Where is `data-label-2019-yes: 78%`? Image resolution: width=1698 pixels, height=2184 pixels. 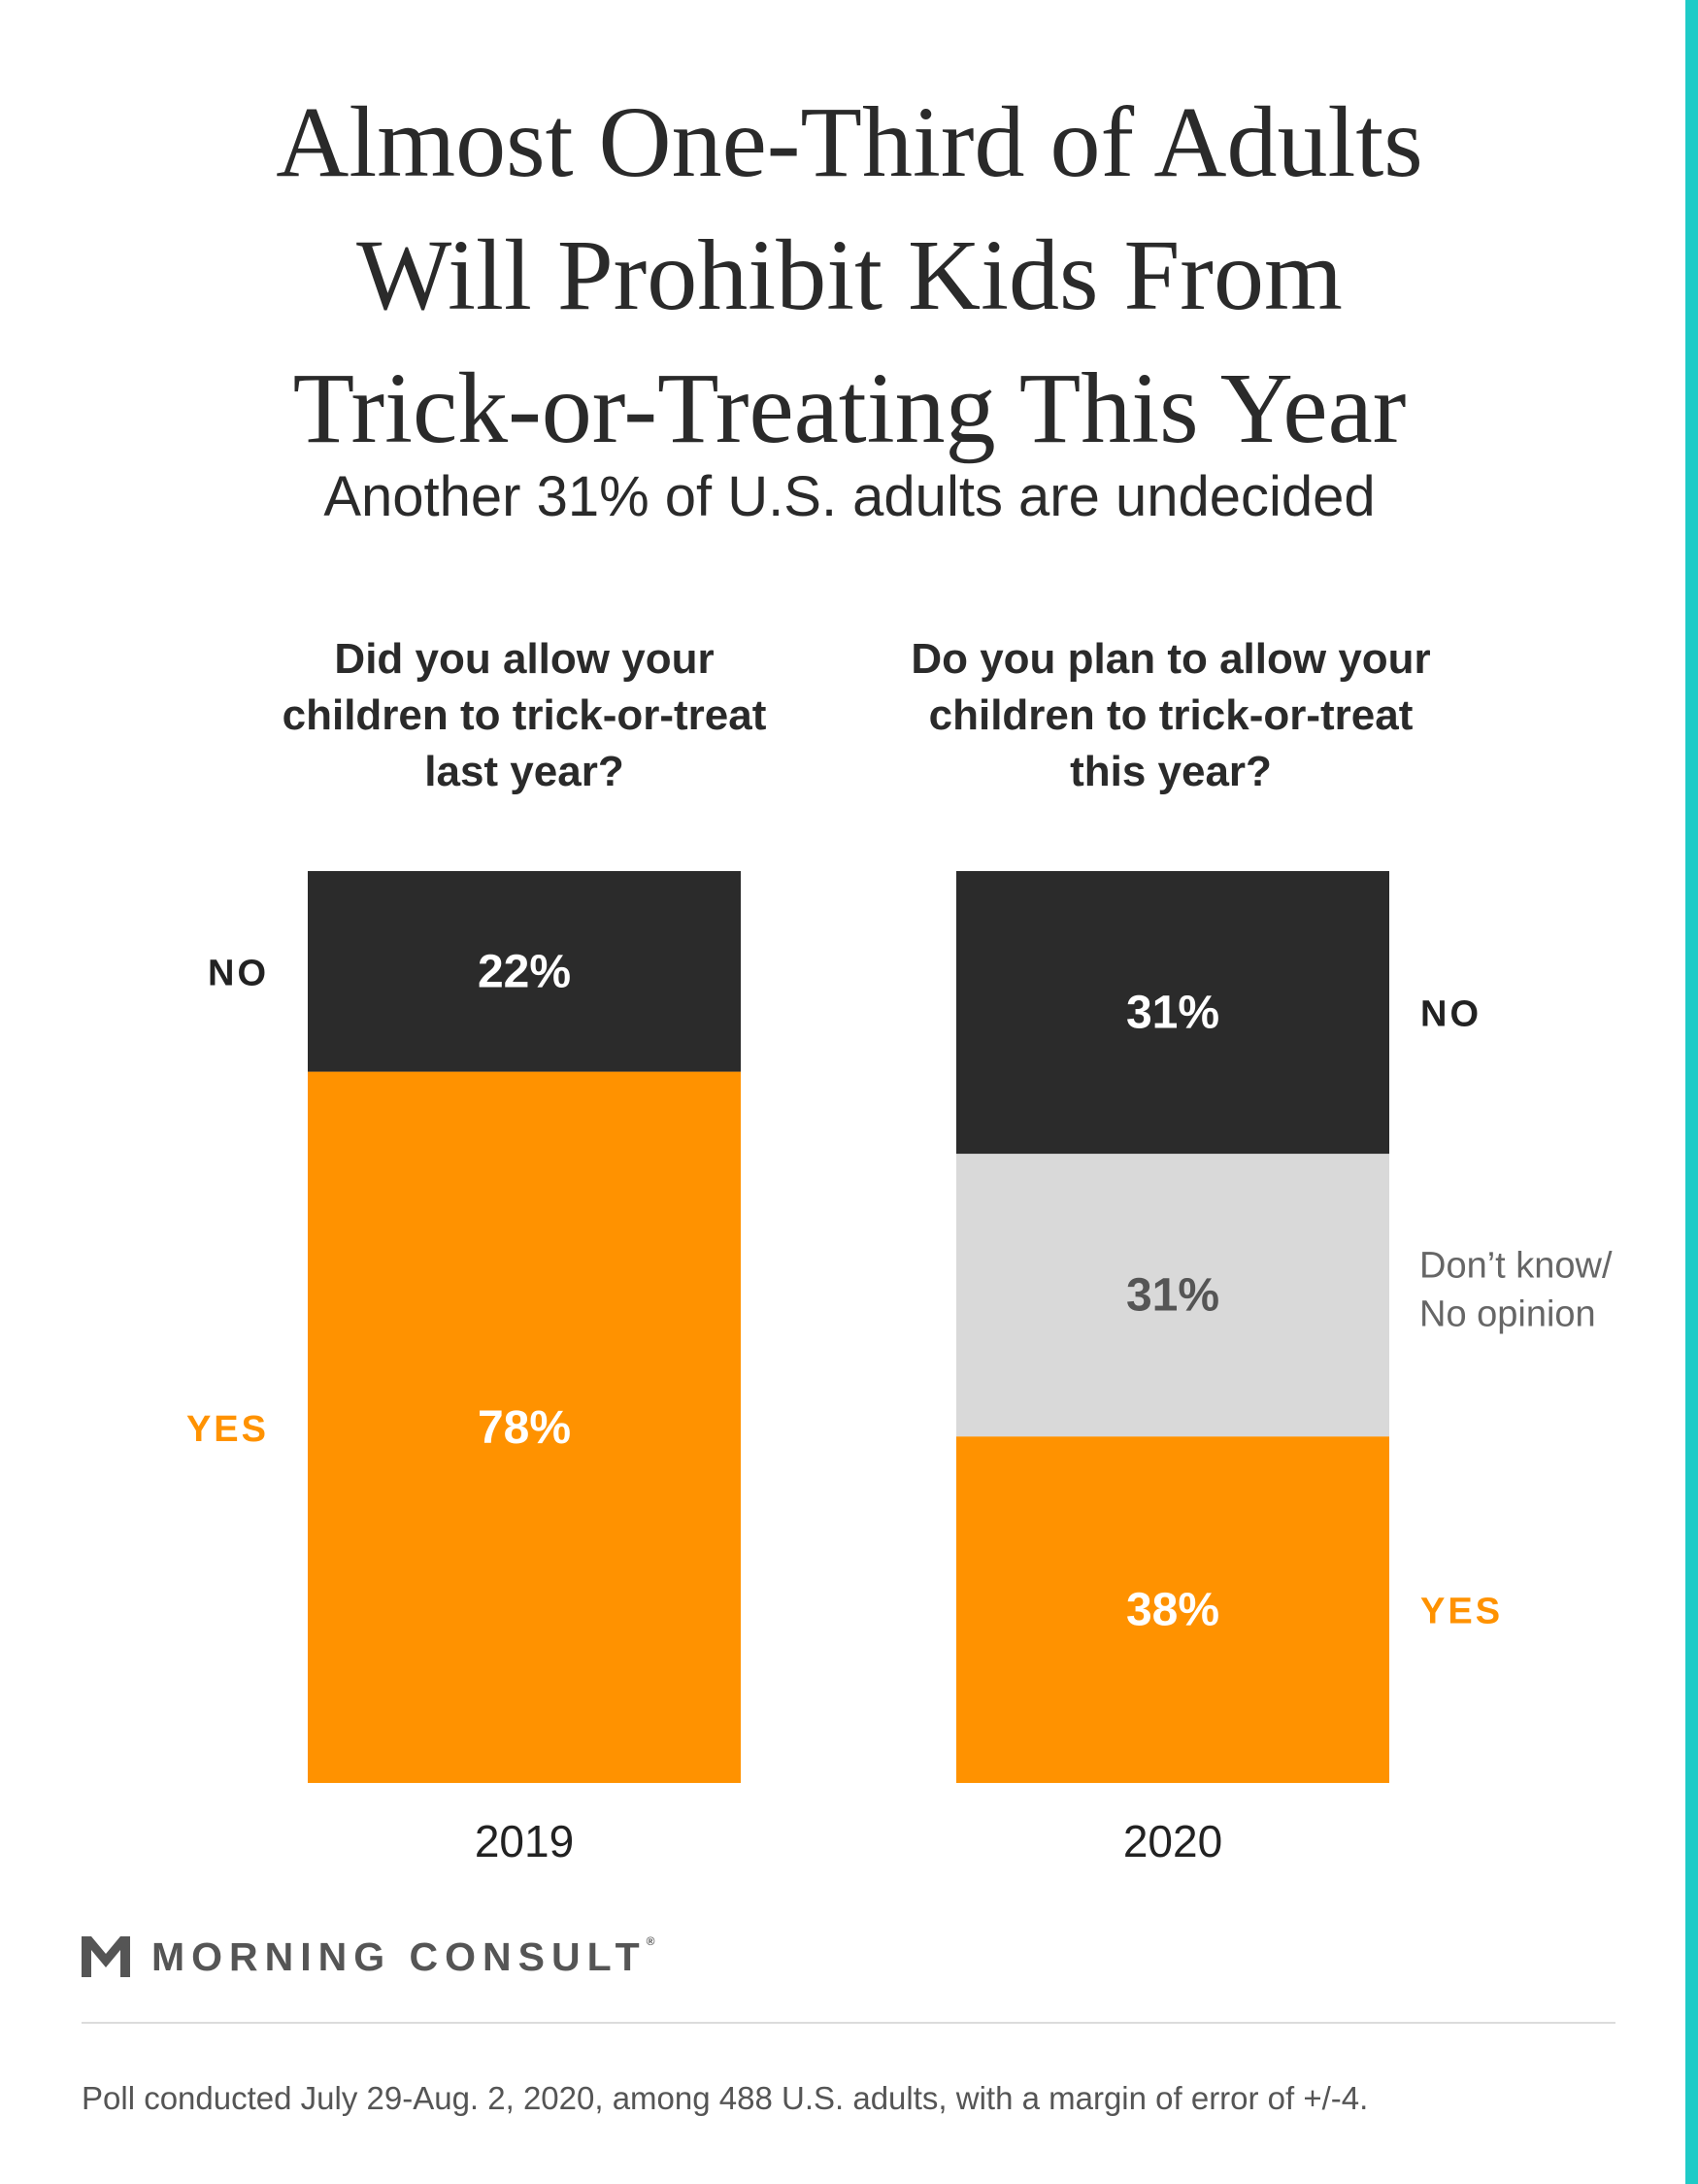
data-label-2019-yes: 78% is located at coordinates (524, 1428).